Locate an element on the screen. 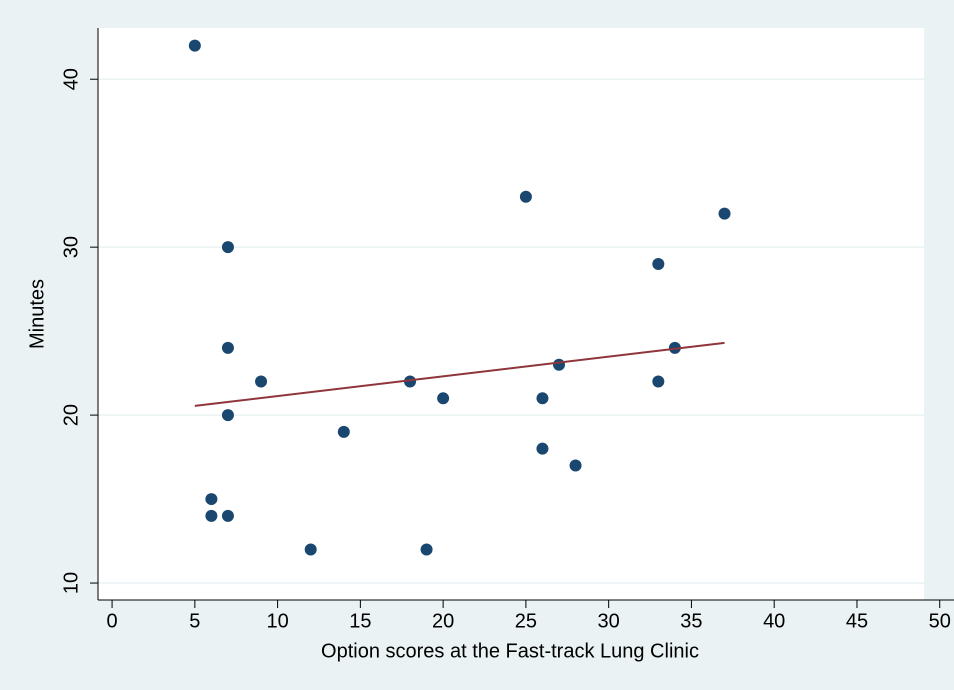 This screenshot has height=690, width=954. x-tick-label: 5 is located at coordinates (194, 621).